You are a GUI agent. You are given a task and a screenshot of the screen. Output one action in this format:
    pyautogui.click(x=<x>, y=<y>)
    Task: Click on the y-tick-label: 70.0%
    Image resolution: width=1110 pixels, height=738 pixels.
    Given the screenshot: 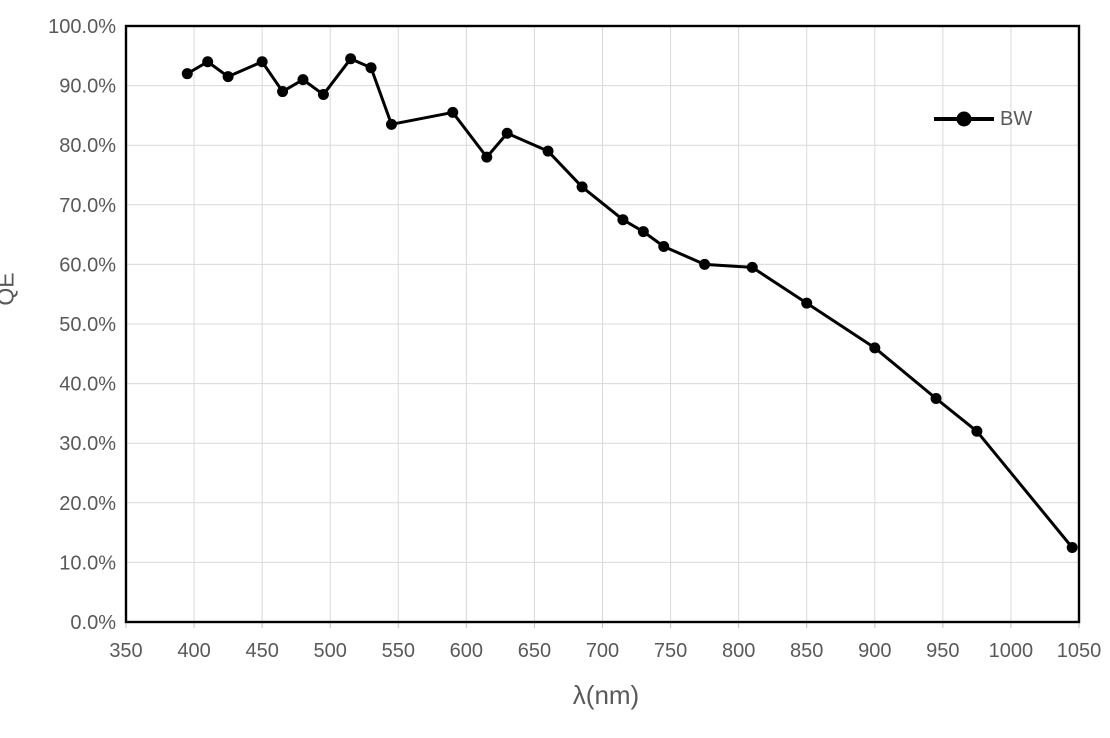 What is the action you would take?
    pyautogui.click(x=87, y=206)
    